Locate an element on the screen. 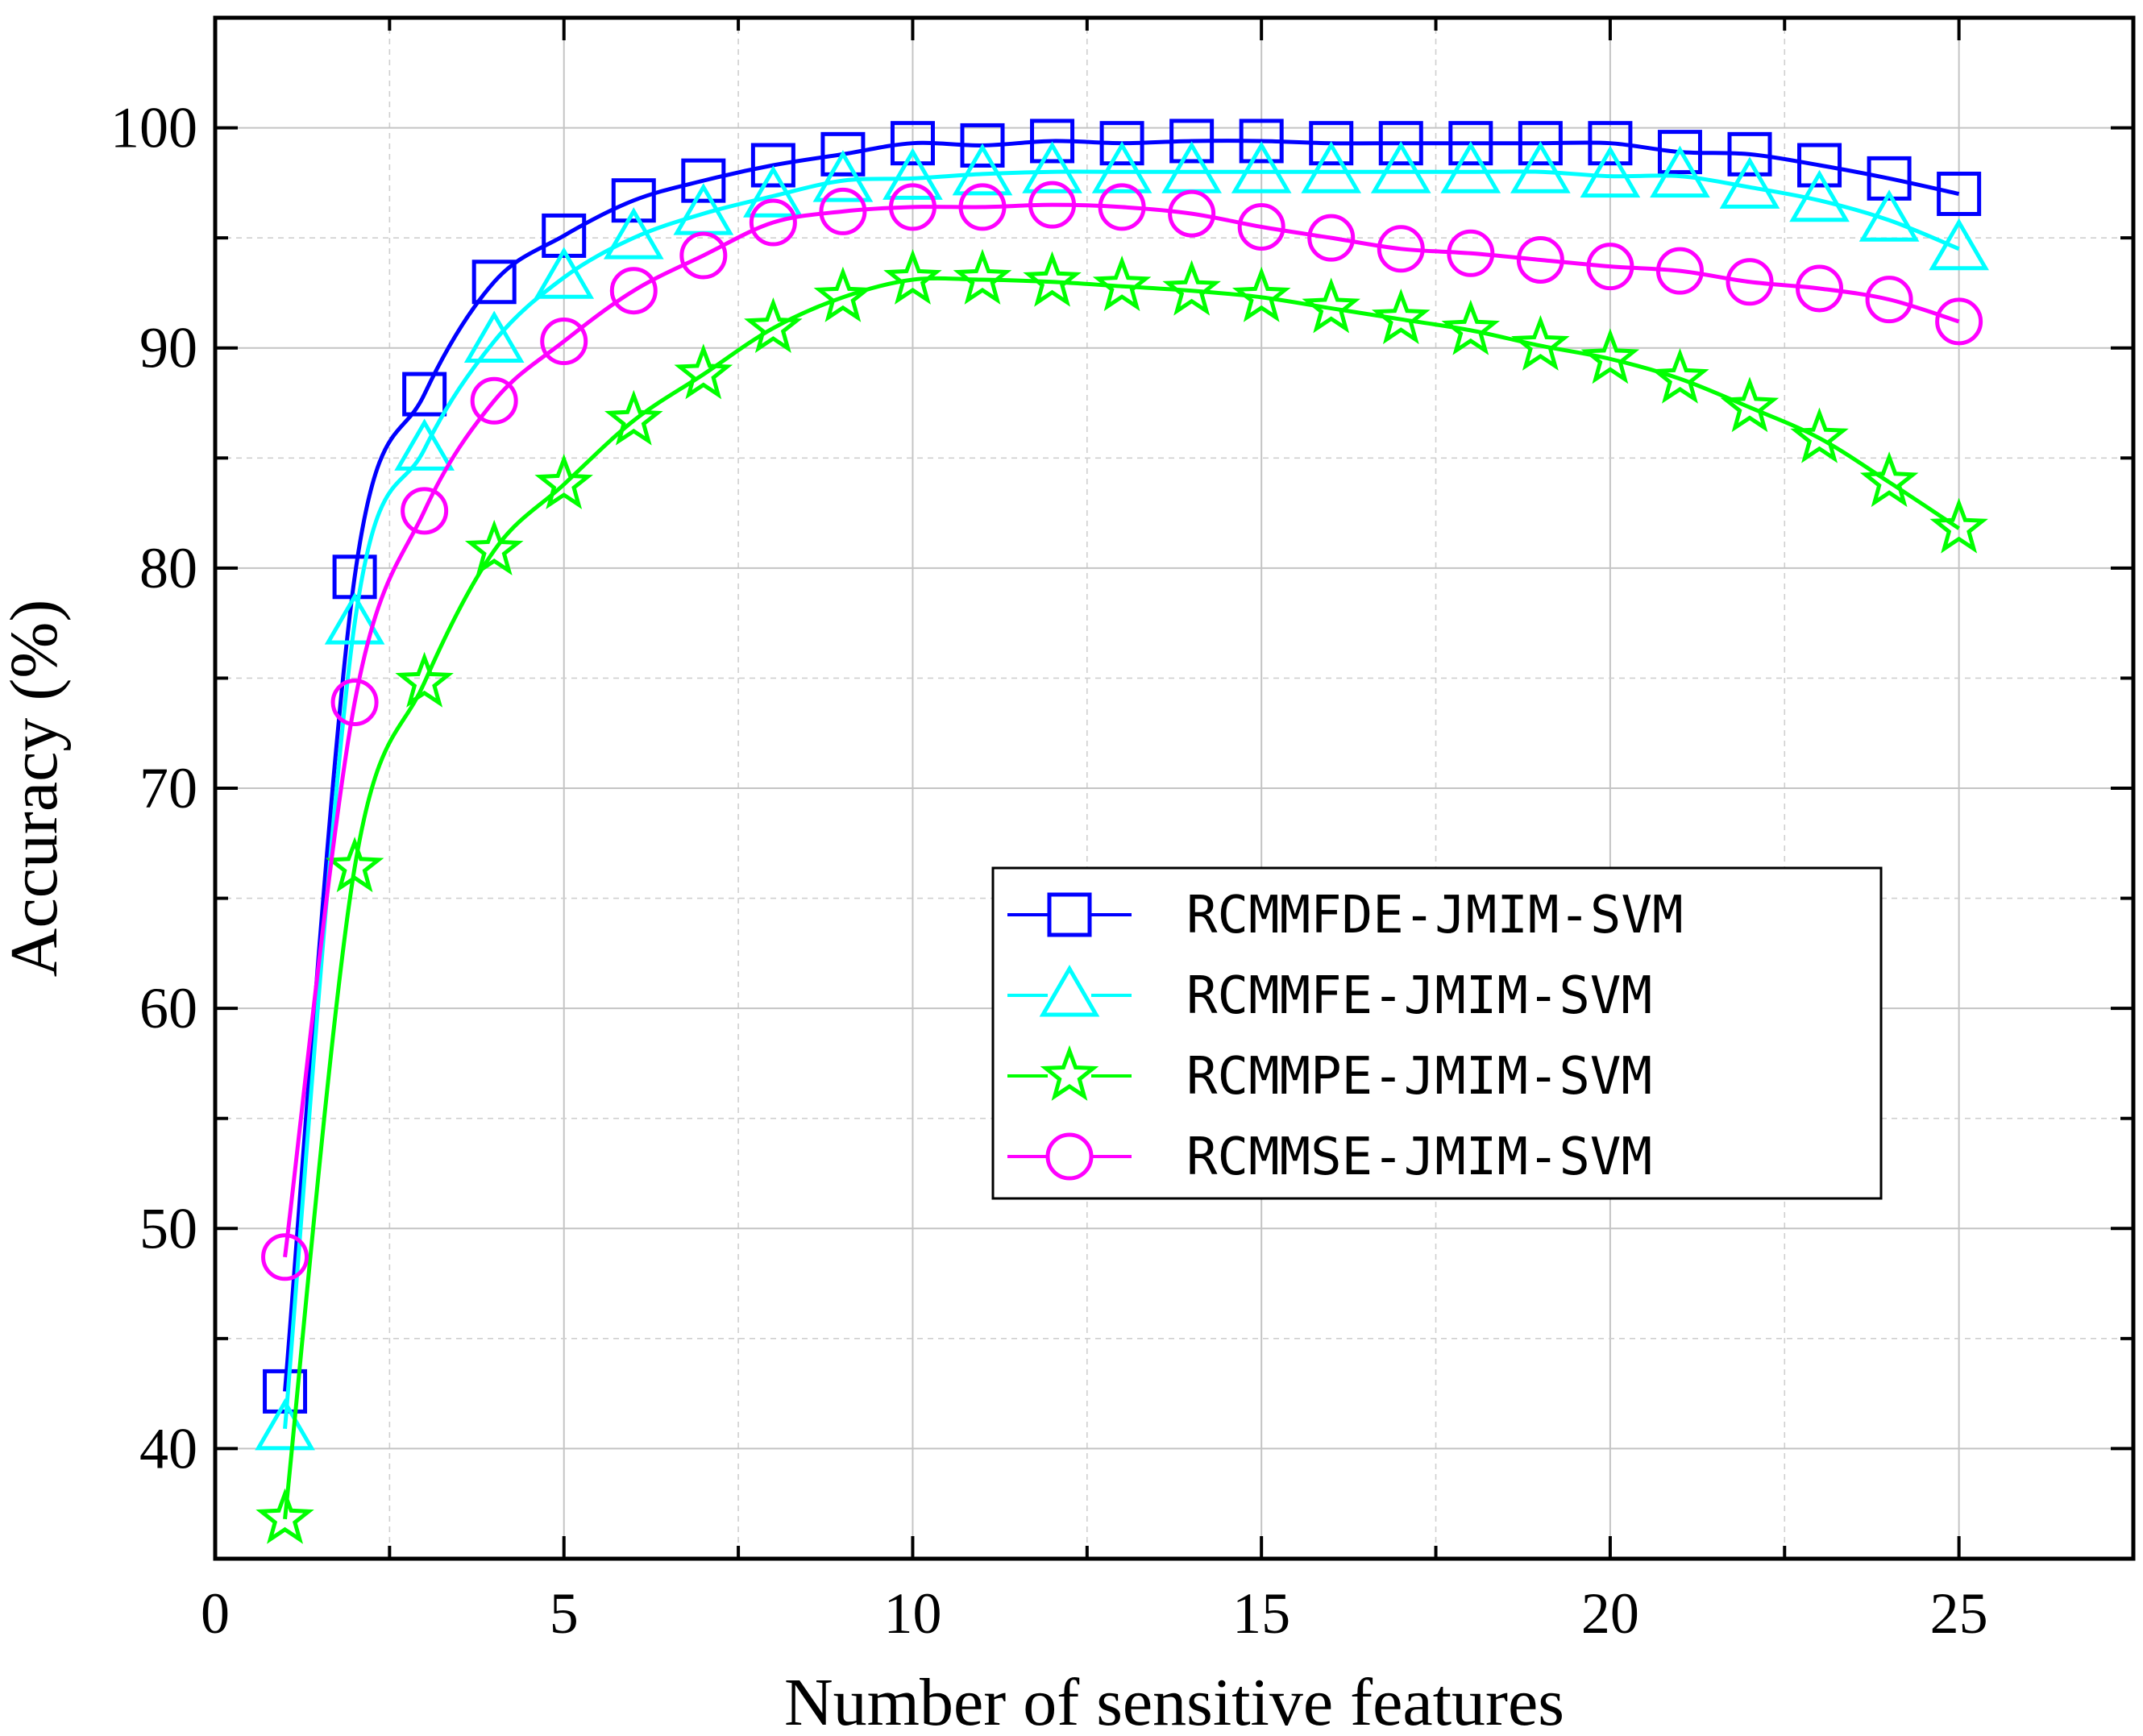  legend-item: RCMMSE-JMIM-SVM is located at coordinates (1329, 1157).